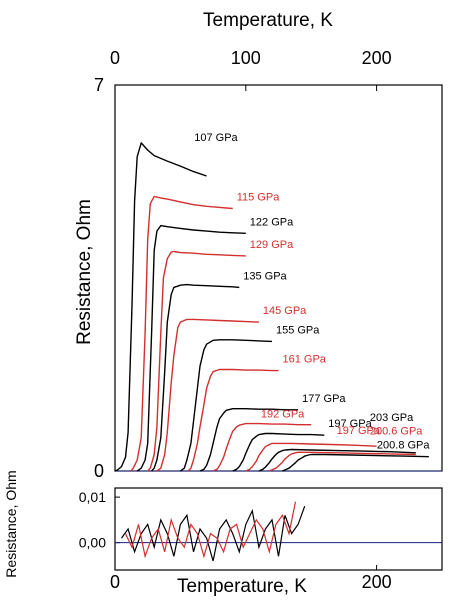  Describe the element at coordinates (258, 198) in the screenshot. I see `series-label-2: 115 GPa` at that location.